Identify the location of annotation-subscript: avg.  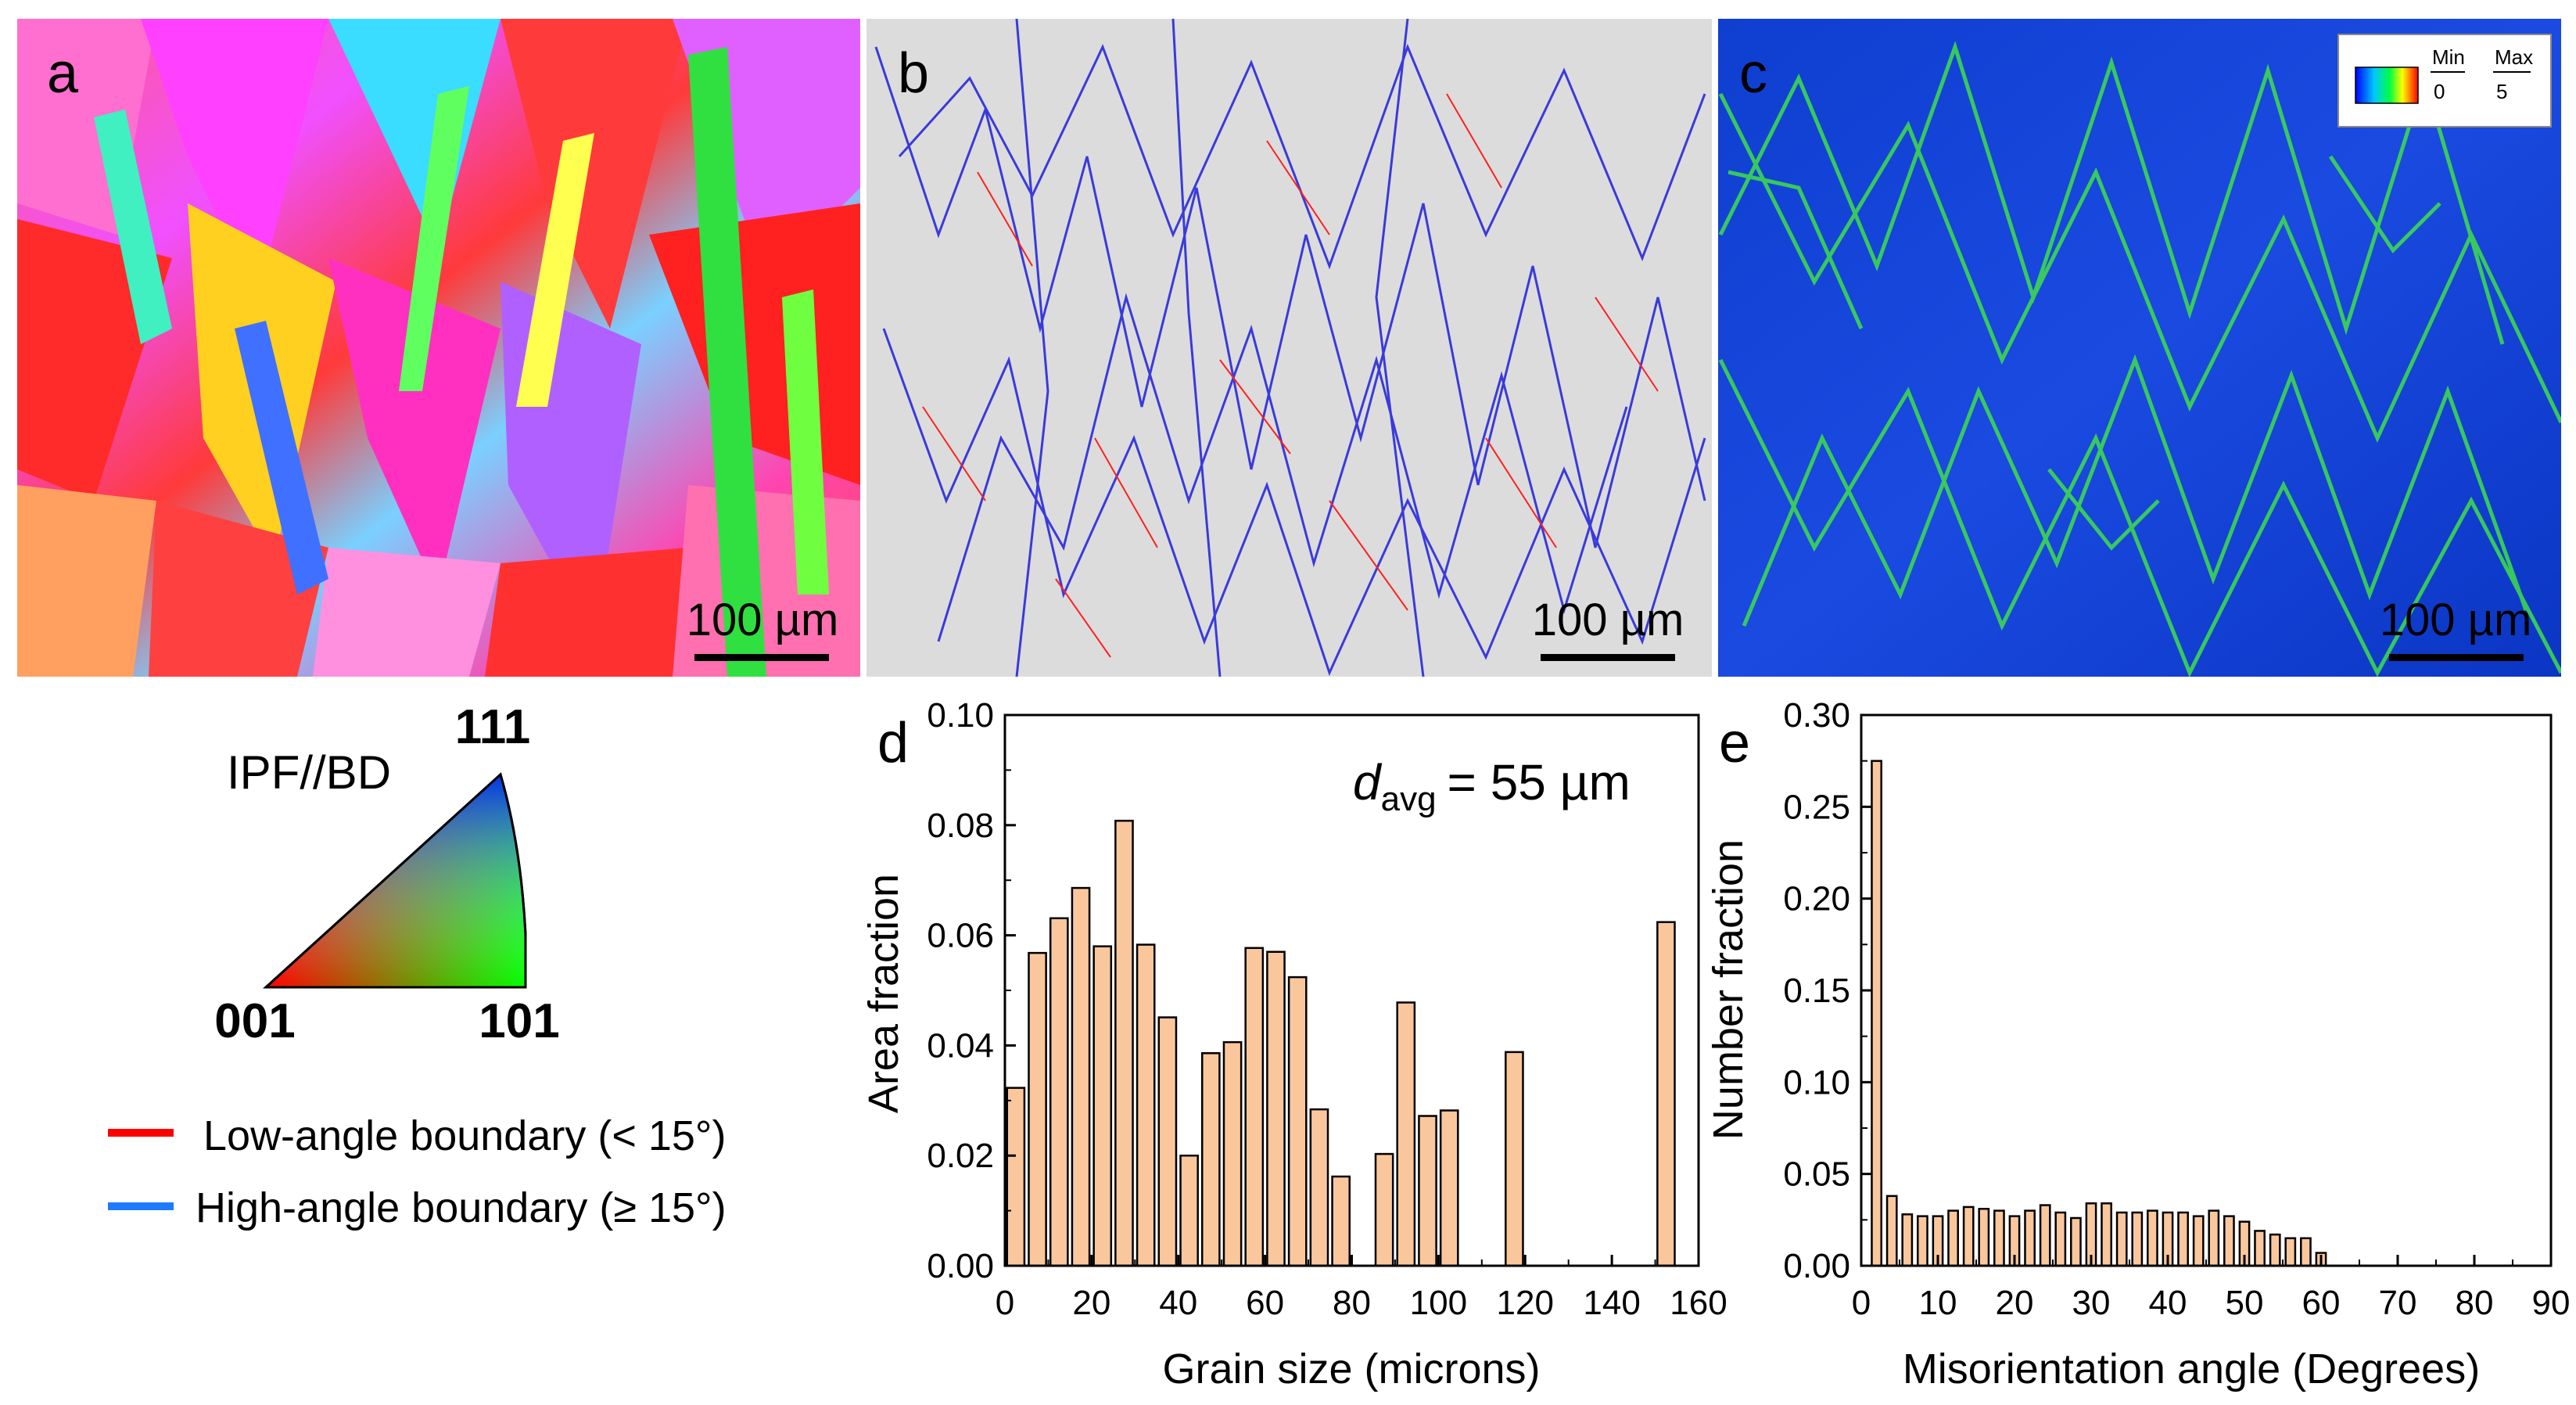
(1409, 799).